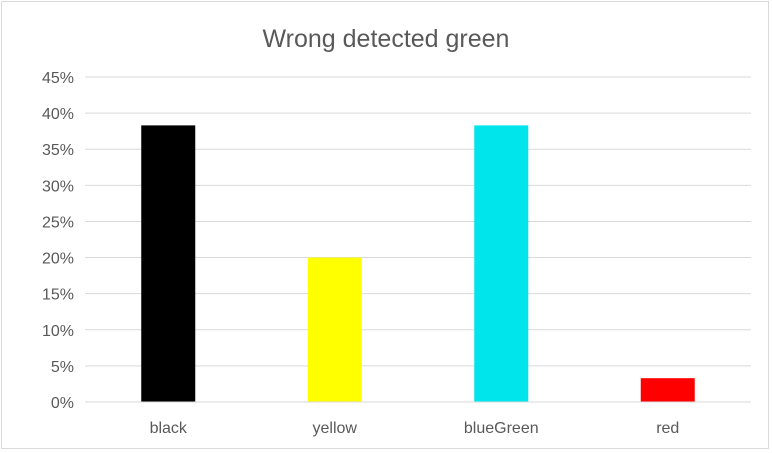 The width and height of the screenshot is (772, 453). I want to click on y-tick-label: 10%, so click(58, 331).